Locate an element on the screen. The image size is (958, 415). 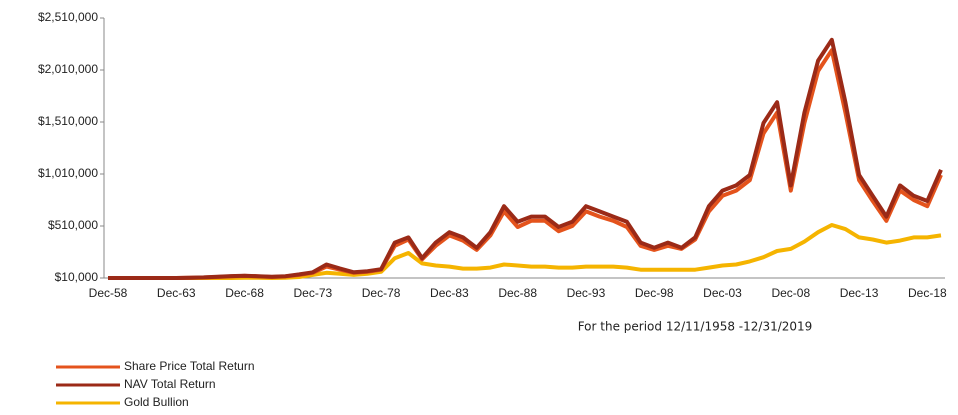
x-tick-label: Dec-58 is located at coordinates (108, 293).